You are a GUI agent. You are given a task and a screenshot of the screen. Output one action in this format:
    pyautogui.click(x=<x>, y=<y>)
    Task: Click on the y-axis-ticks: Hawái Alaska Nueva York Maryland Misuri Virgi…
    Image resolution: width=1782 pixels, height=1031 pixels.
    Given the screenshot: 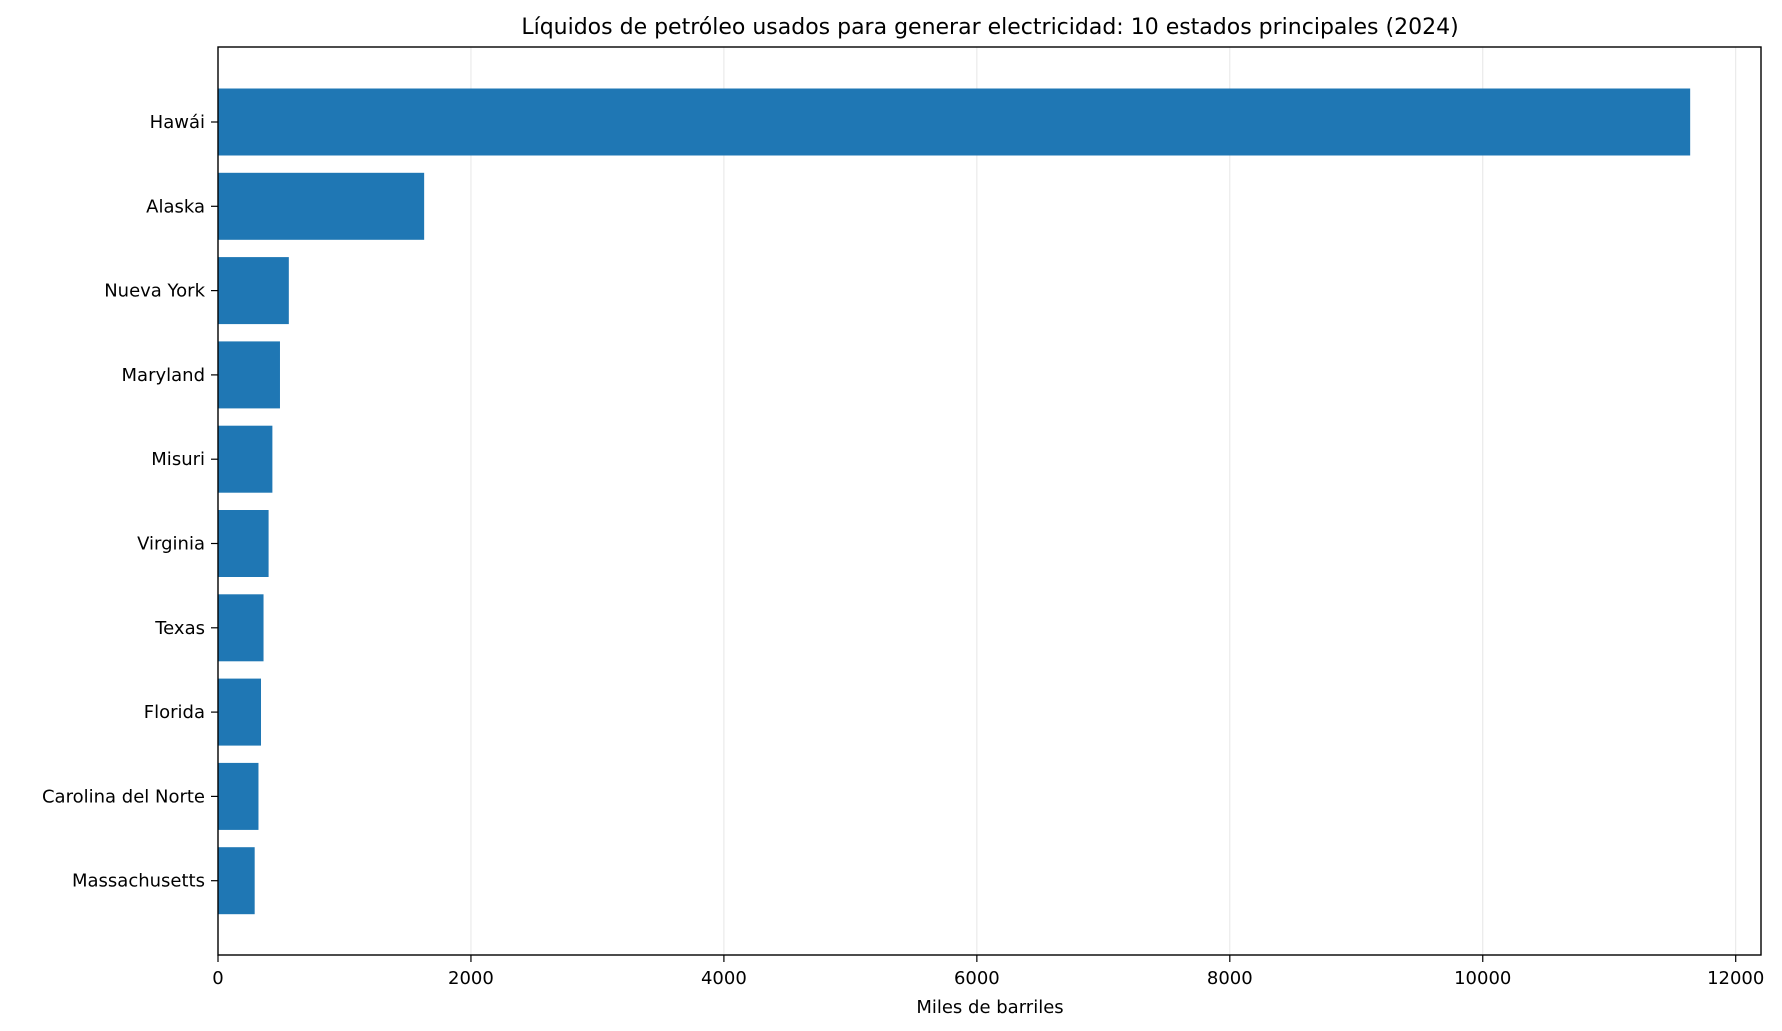 What is the action you would take?
    pyautogui.click(x=130, y=502)
    